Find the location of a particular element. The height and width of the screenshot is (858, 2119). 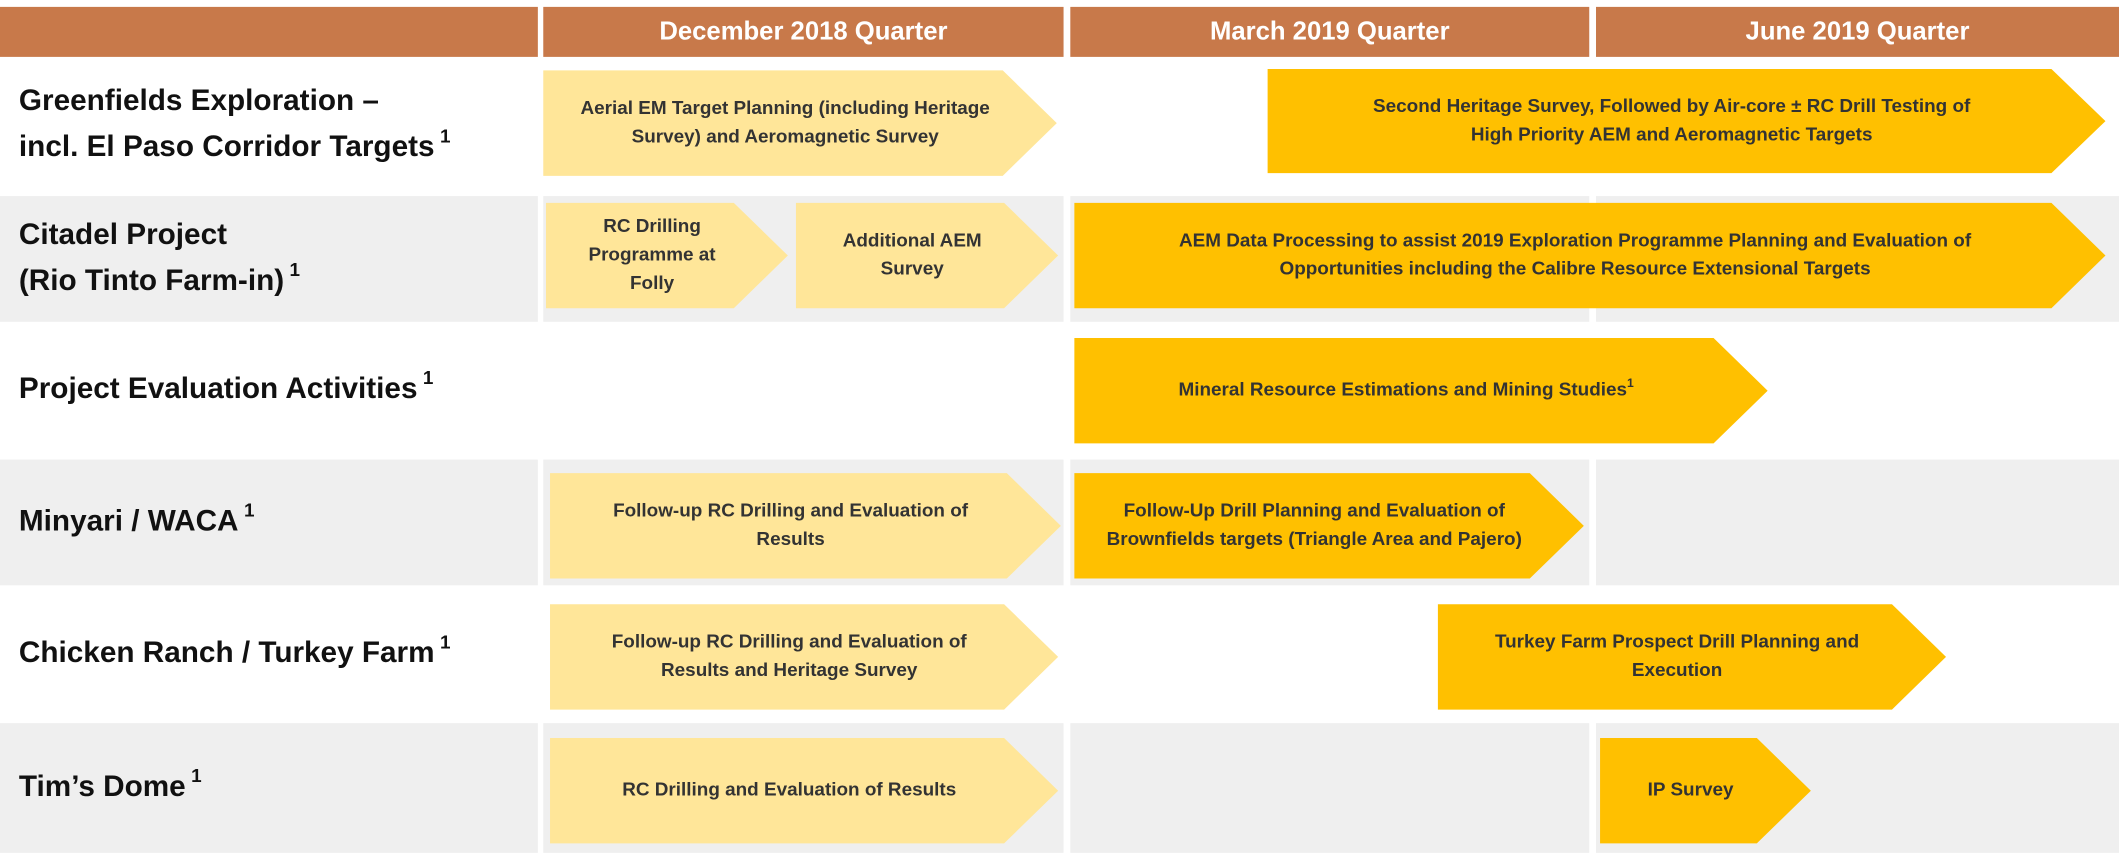

activity-text: Folly is located at coordinates (652, 283).